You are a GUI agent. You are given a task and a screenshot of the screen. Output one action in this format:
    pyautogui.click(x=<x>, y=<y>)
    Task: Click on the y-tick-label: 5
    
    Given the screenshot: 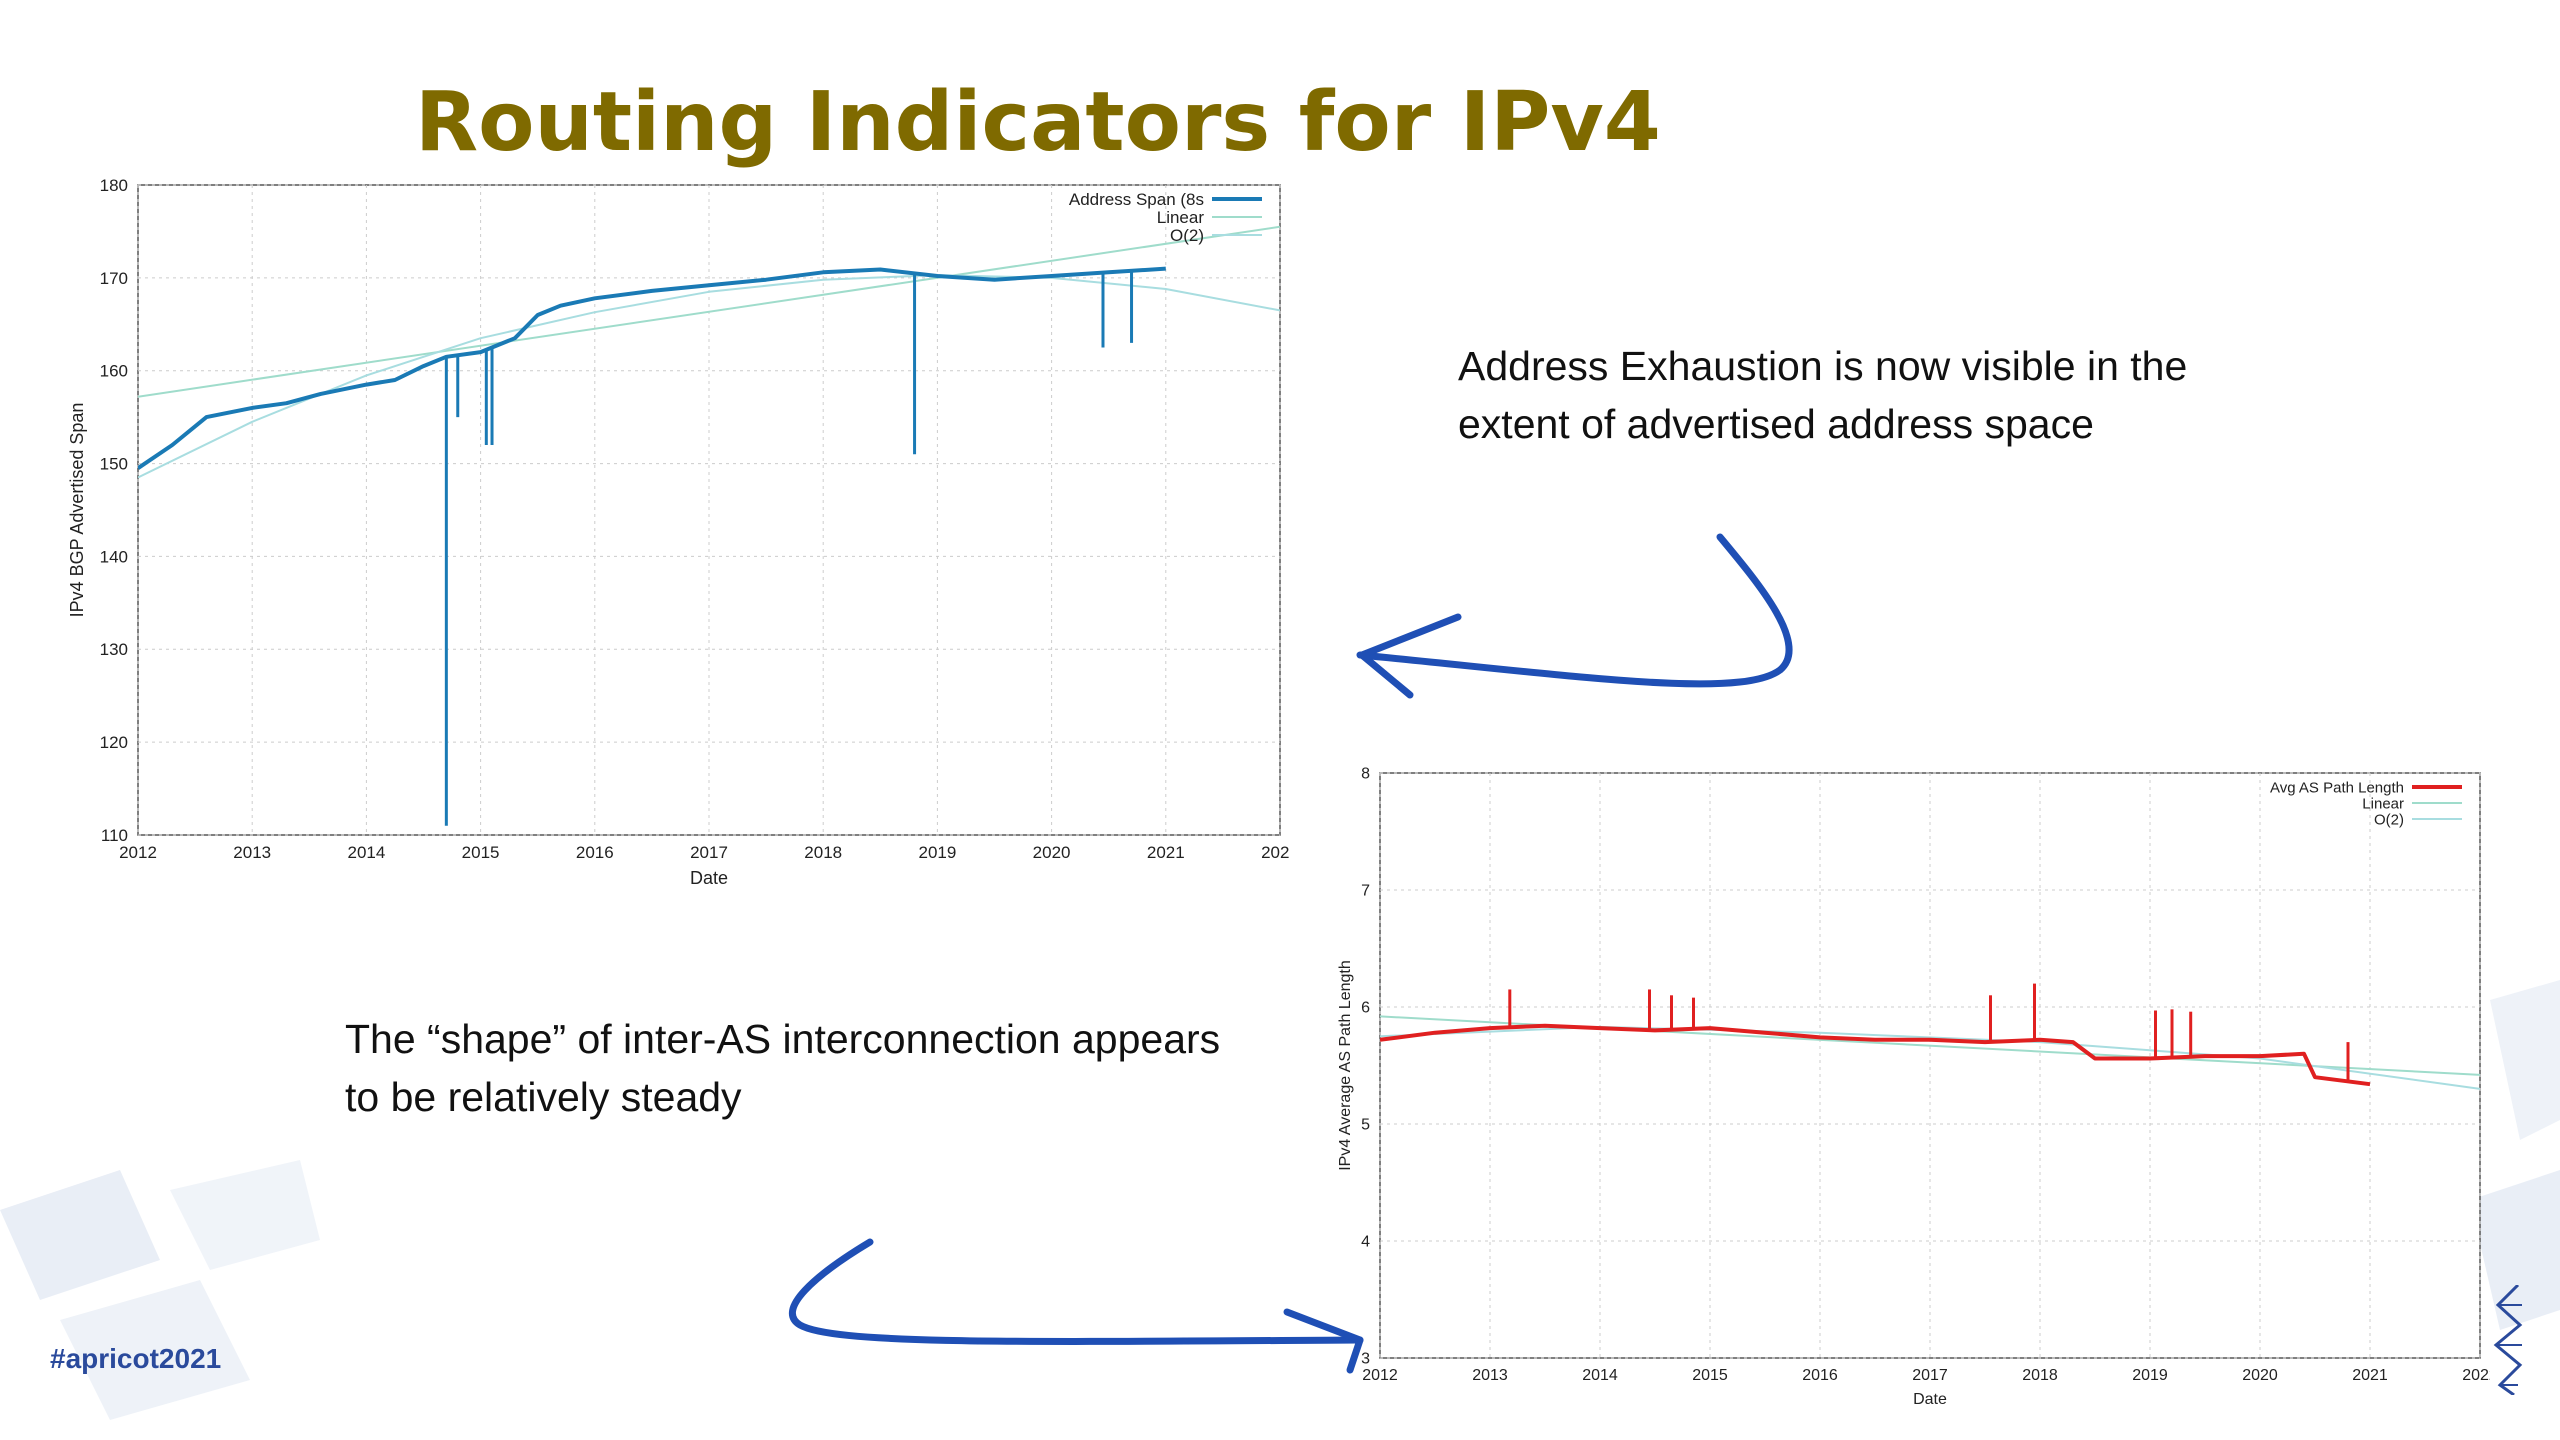 What is the action you would take?
    pyautogui.click(x=1365, y=1125)
    